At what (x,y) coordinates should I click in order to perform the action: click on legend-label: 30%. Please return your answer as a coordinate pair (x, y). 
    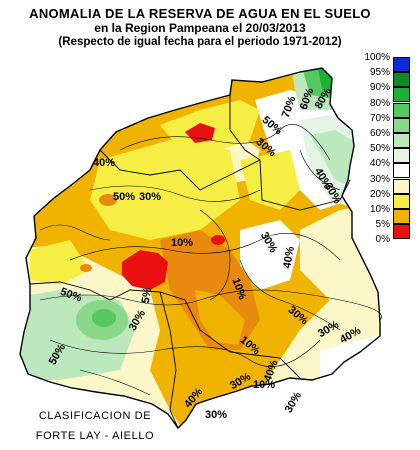
    Looking at the image, I should click on (379, 179).